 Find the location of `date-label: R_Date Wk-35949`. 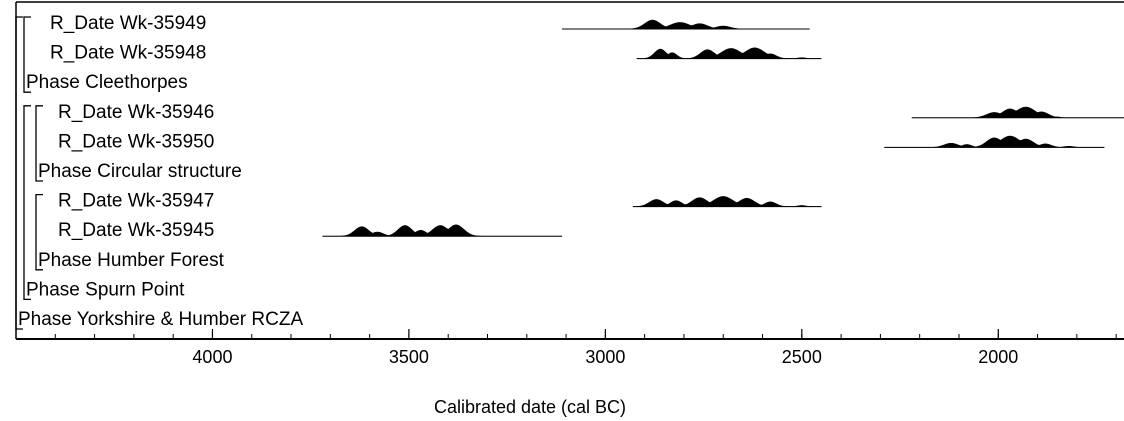

date-label: R_Date Wk-35949 is located at coordinates (128, 23).